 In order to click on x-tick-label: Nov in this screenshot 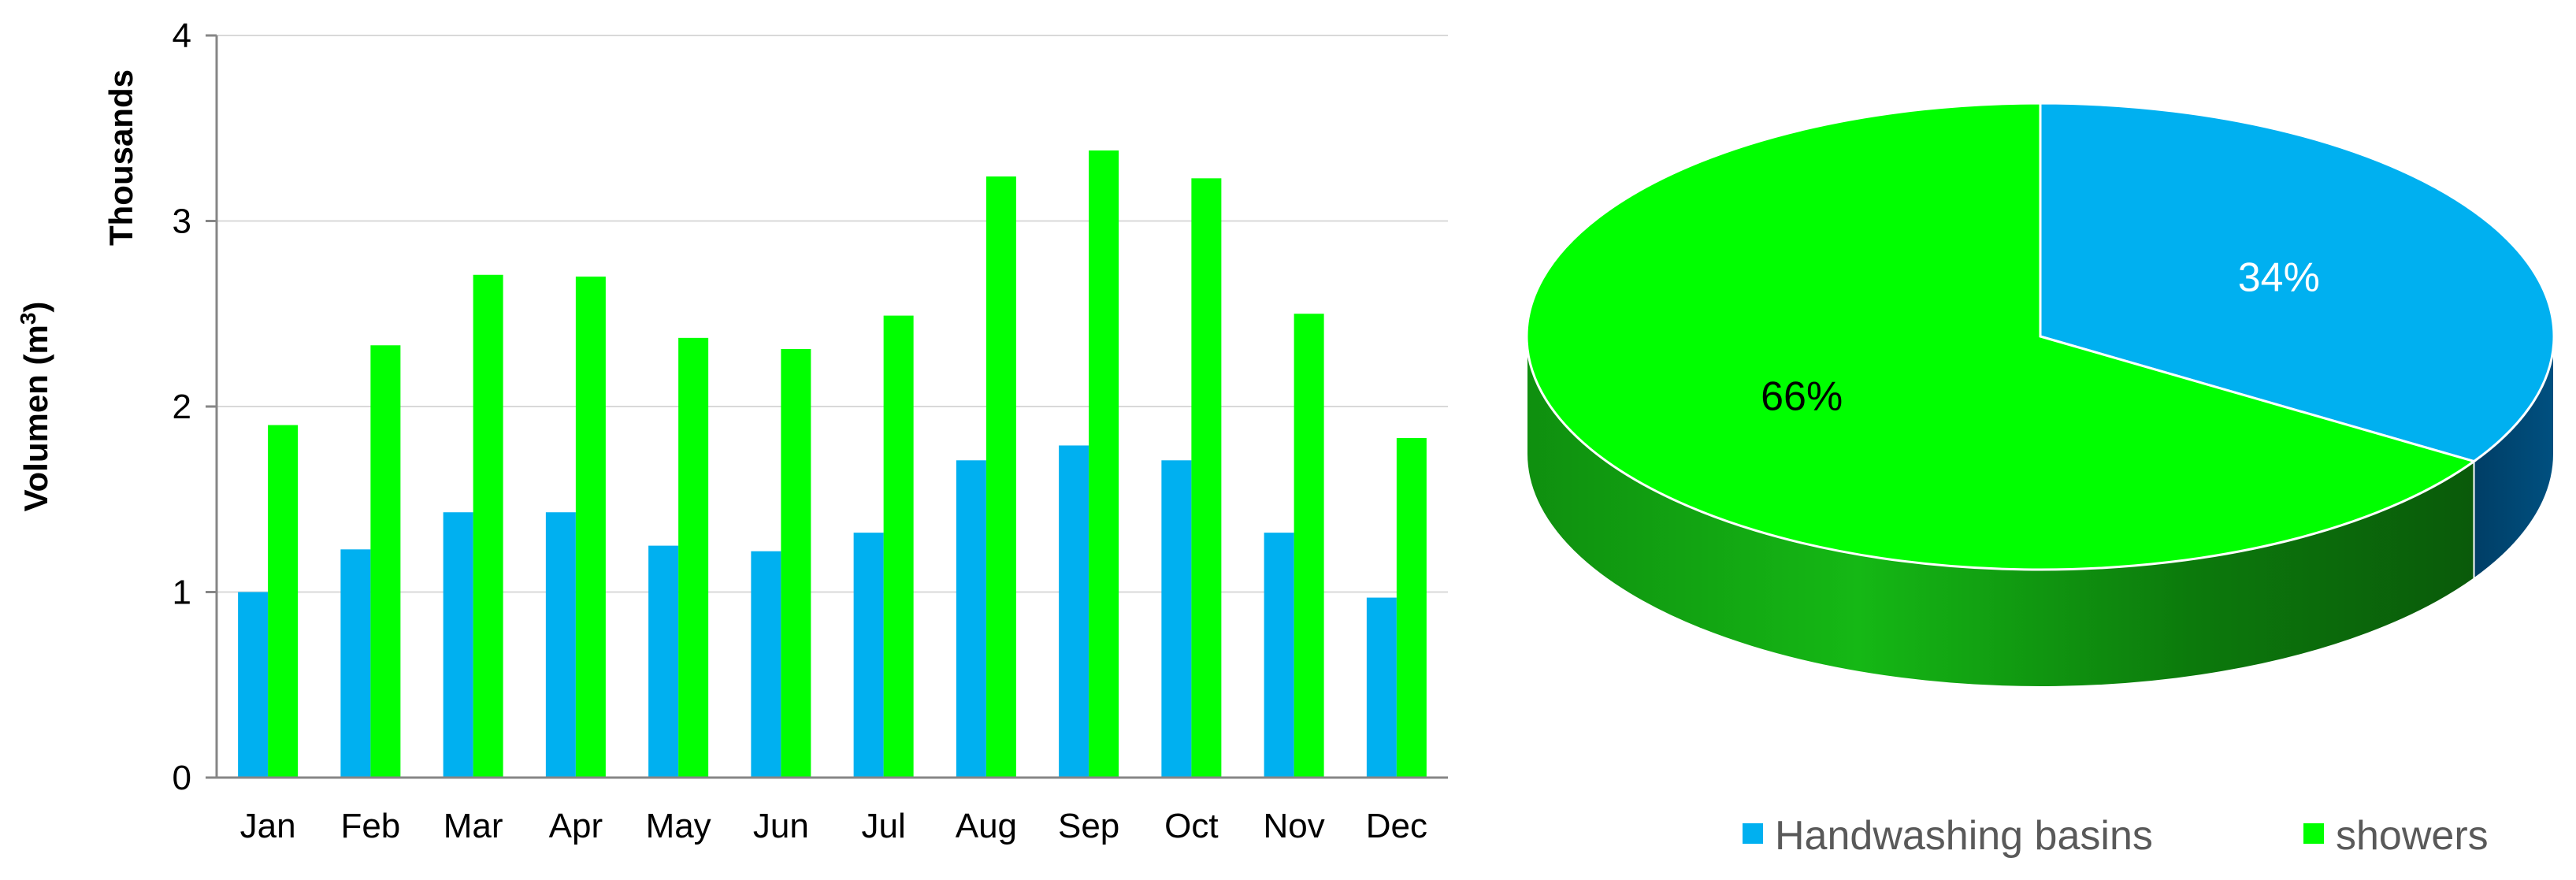, I will do `click(1294, 826)`.